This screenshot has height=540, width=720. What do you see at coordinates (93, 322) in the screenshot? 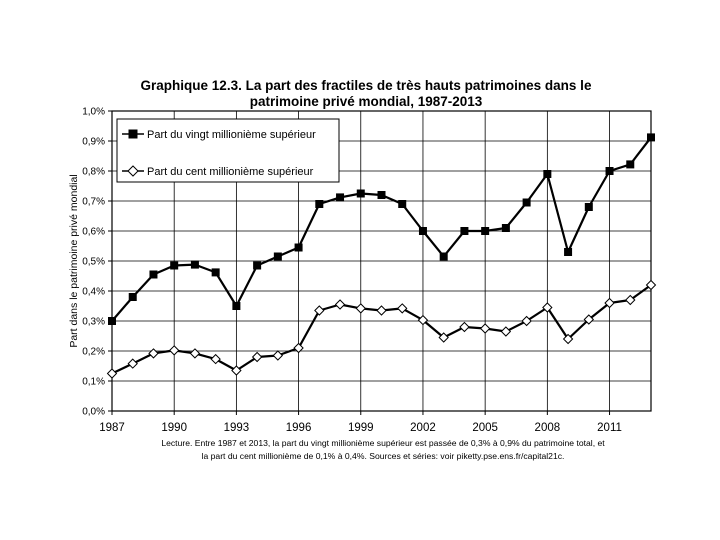
I see `y-tick-label: 0,3%` at bounding box center [93, 322].